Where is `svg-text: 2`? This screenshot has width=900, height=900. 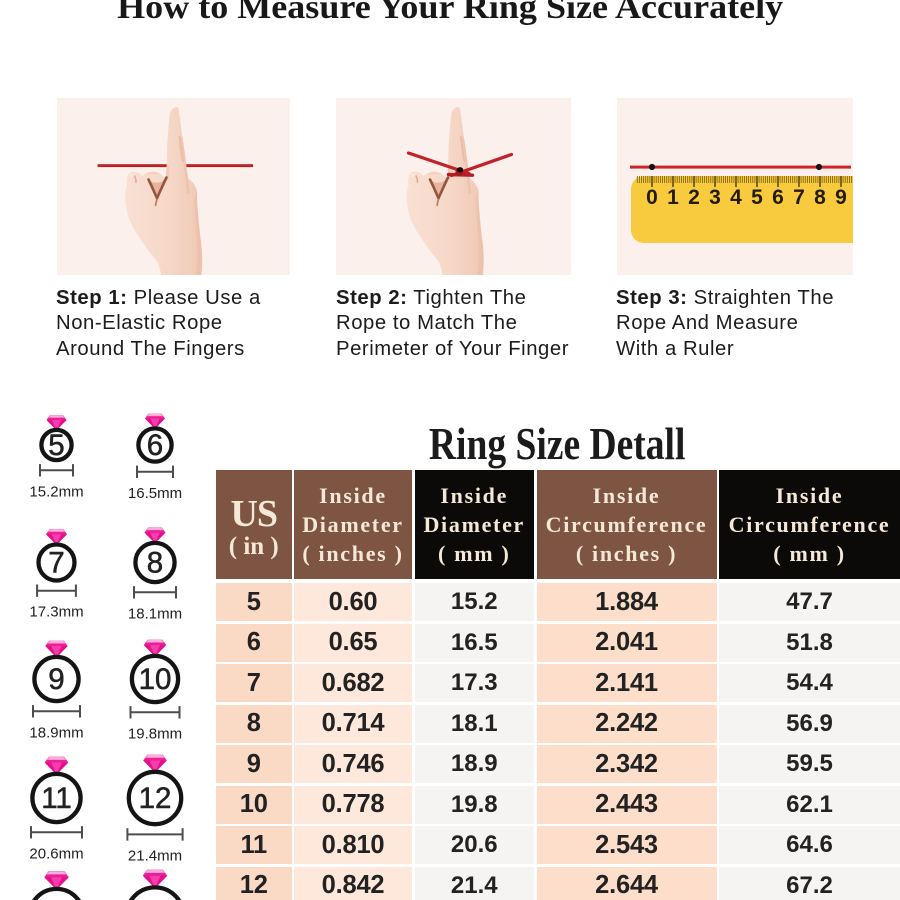 svg-text: 2 is located at coordinates (694, 197).